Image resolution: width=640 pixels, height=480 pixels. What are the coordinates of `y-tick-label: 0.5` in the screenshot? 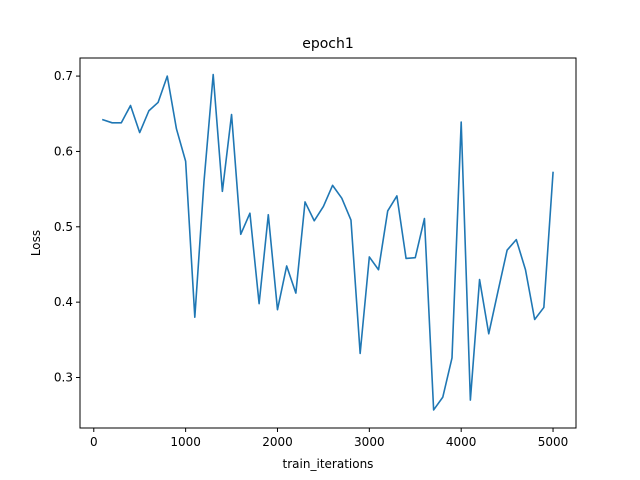 It's located at (63, 227).